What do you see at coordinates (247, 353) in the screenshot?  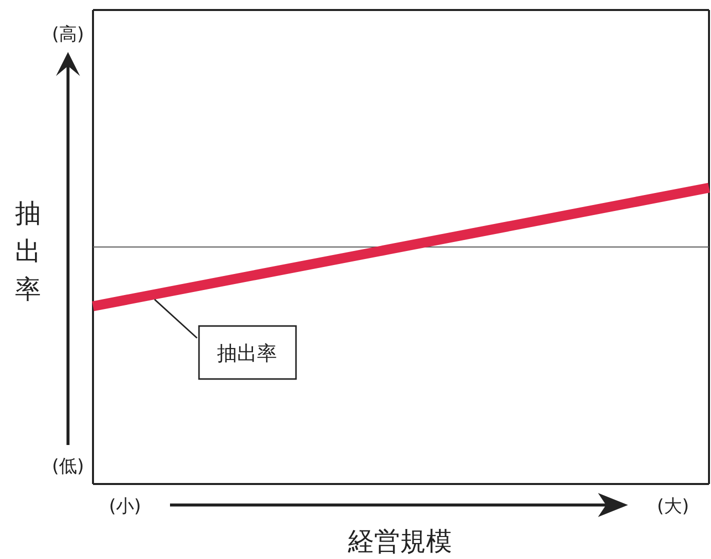 I see `series-name: 抽出率` at bounding box center [247, 353].